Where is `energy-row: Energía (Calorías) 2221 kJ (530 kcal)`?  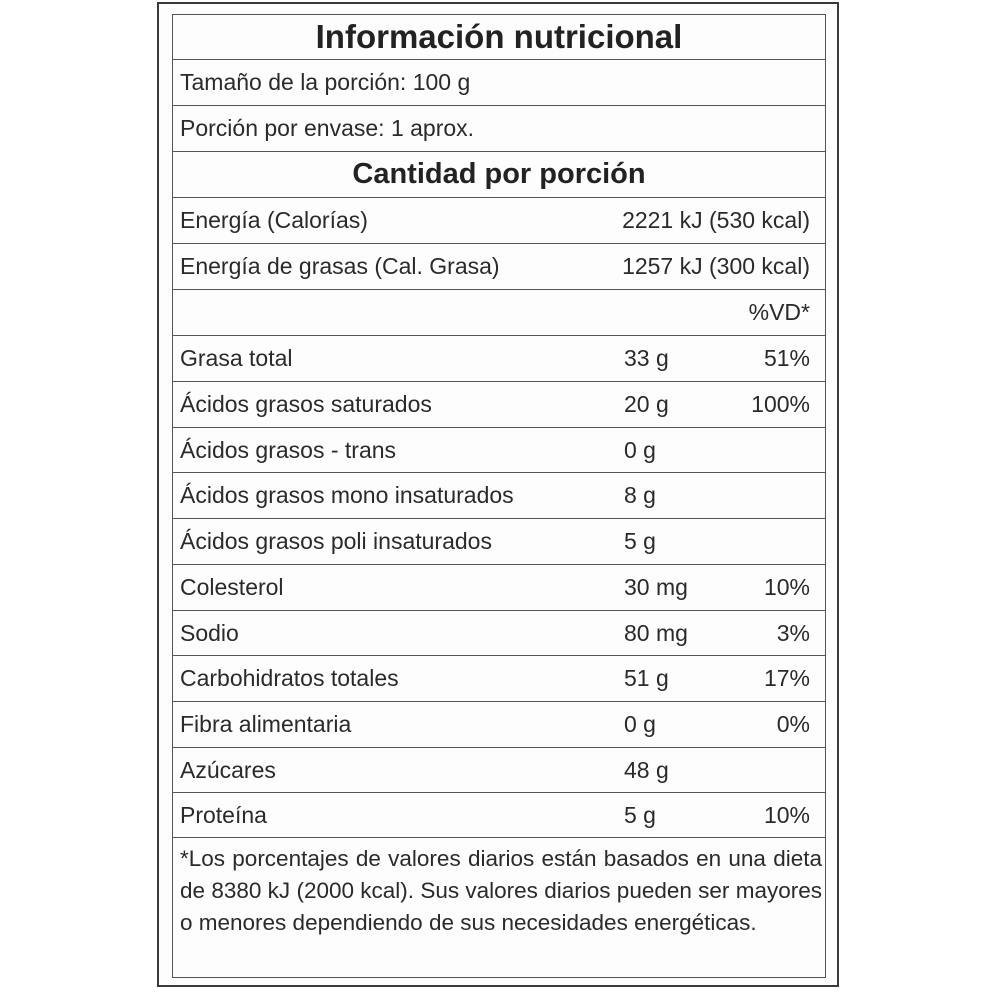 energy-row: Energía (Calorías) 2221 kJ (530 kcal) is located at coordinates (499, 221).